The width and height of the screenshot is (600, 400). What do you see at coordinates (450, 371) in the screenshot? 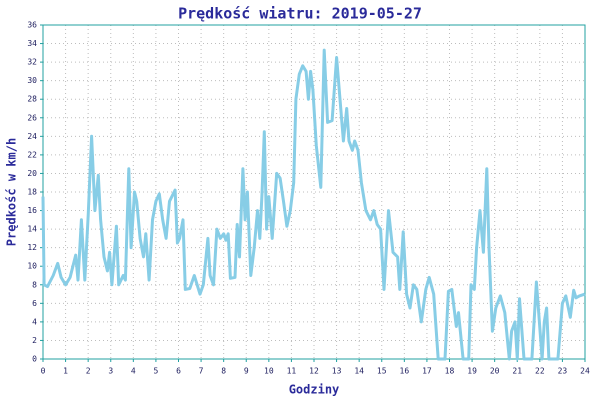
I see `x-tick-label: 18` at bounding box center [450, 371].